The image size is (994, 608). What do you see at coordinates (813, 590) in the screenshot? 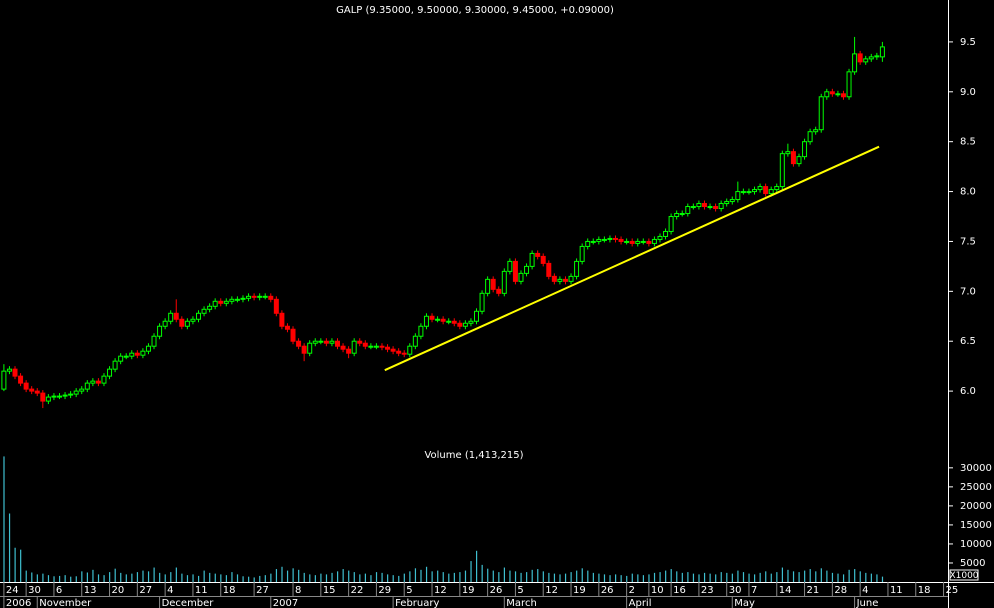
I see `x-tick-label: 21` at bounding box center [813, 590].